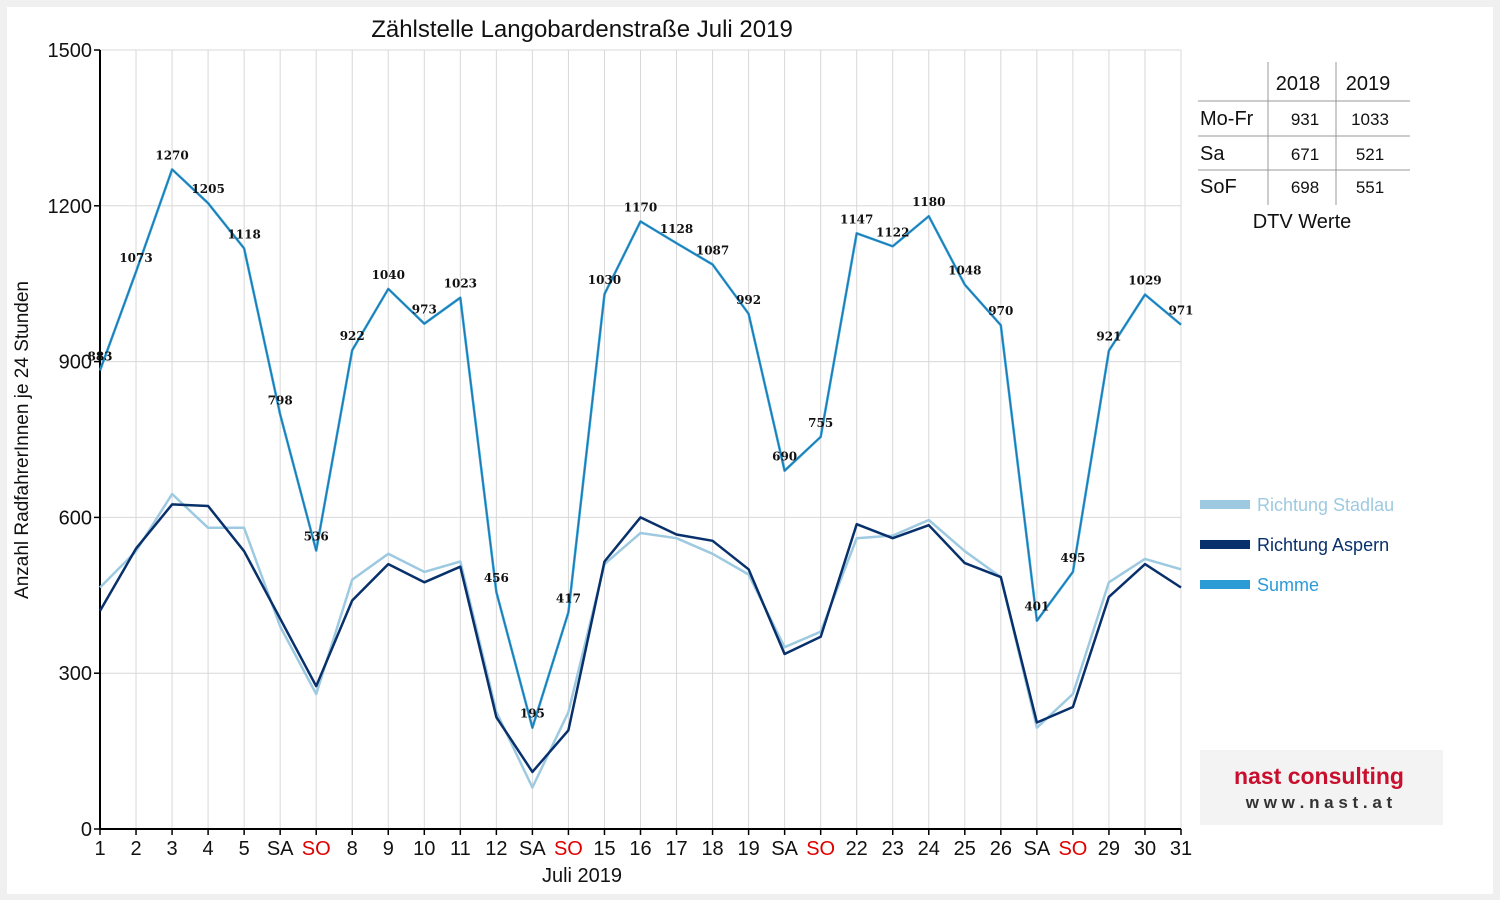 This screenshot has height=900, width=1500. What do you see at coordinates (243, 234) in the screenshot?
I see `data-label: 1118` at bounding box center [243, 234].